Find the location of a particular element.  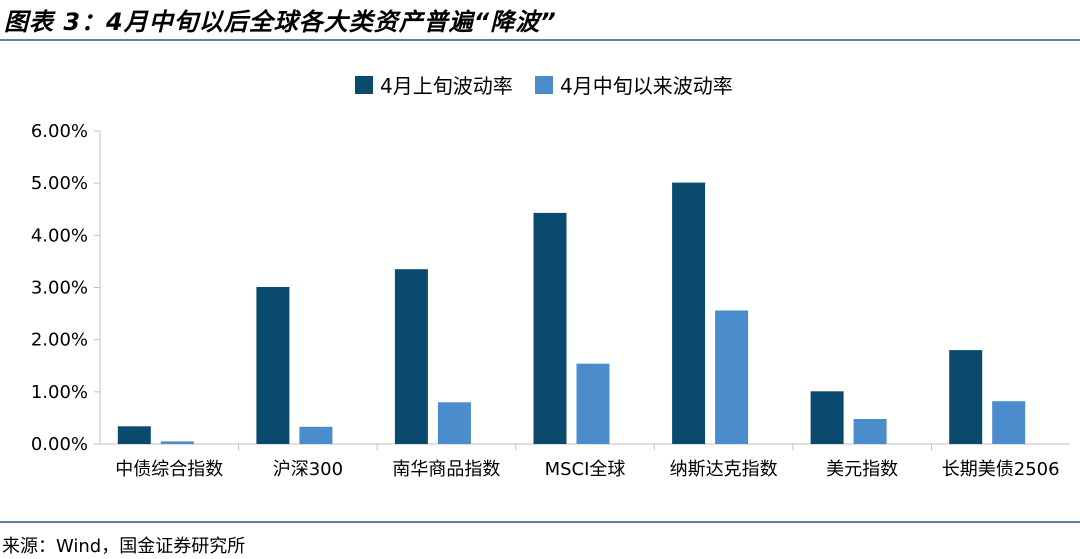

y-tick-label: 1.00% is located at coordinates (59, 392).